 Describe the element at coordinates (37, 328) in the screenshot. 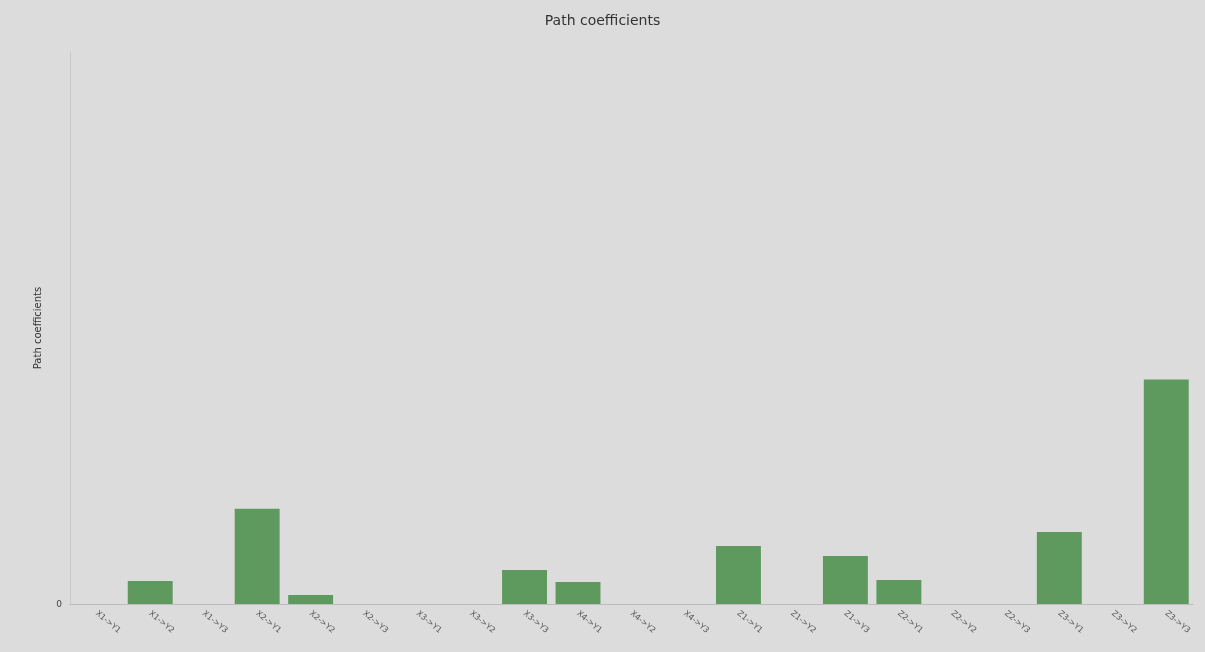

I see `y-axis-title: Path coefficients` at that location.